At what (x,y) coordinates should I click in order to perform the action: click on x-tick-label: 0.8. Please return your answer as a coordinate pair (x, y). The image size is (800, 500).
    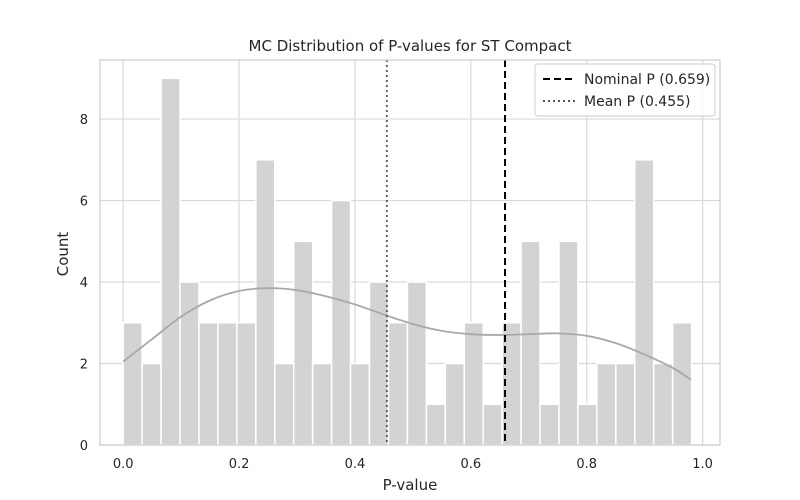
    Looking at the image, I should click on (586, 464).